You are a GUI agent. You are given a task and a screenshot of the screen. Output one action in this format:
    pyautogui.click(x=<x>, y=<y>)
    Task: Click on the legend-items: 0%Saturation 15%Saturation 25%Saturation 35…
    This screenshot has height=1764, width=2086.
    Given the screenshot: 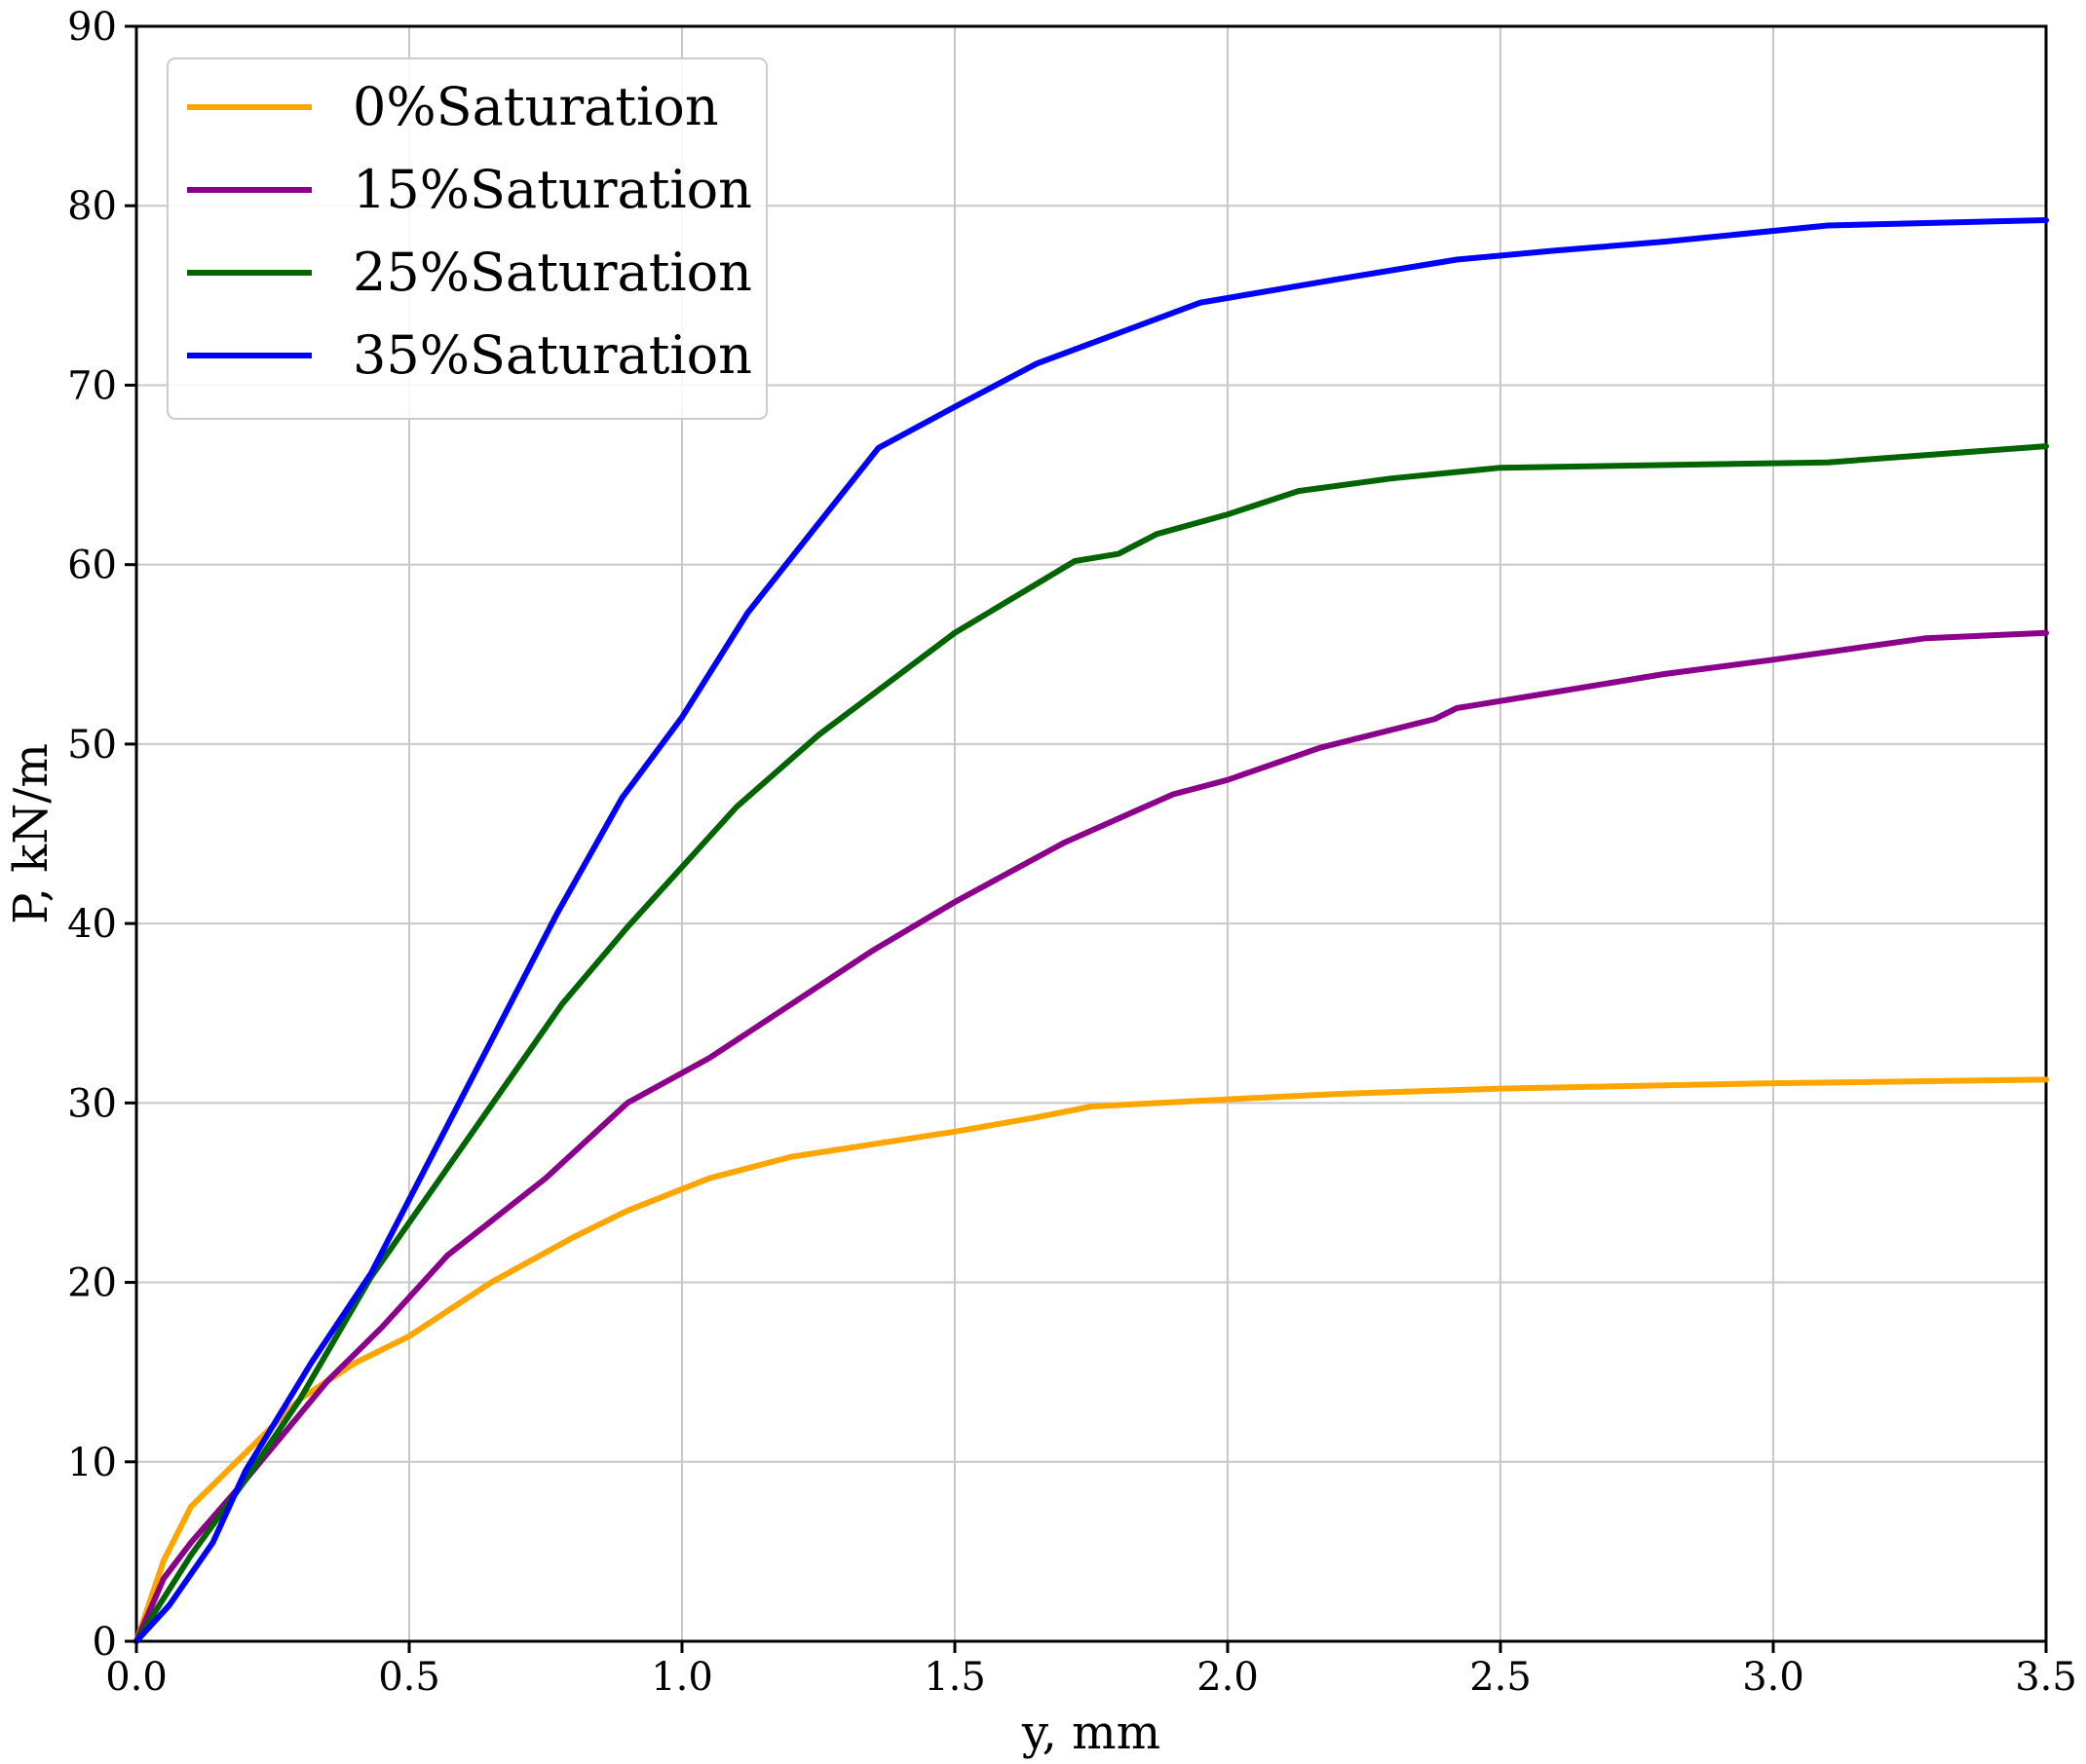 What is the action you would take?
    pyautogui.click(x=469, y=231)
    